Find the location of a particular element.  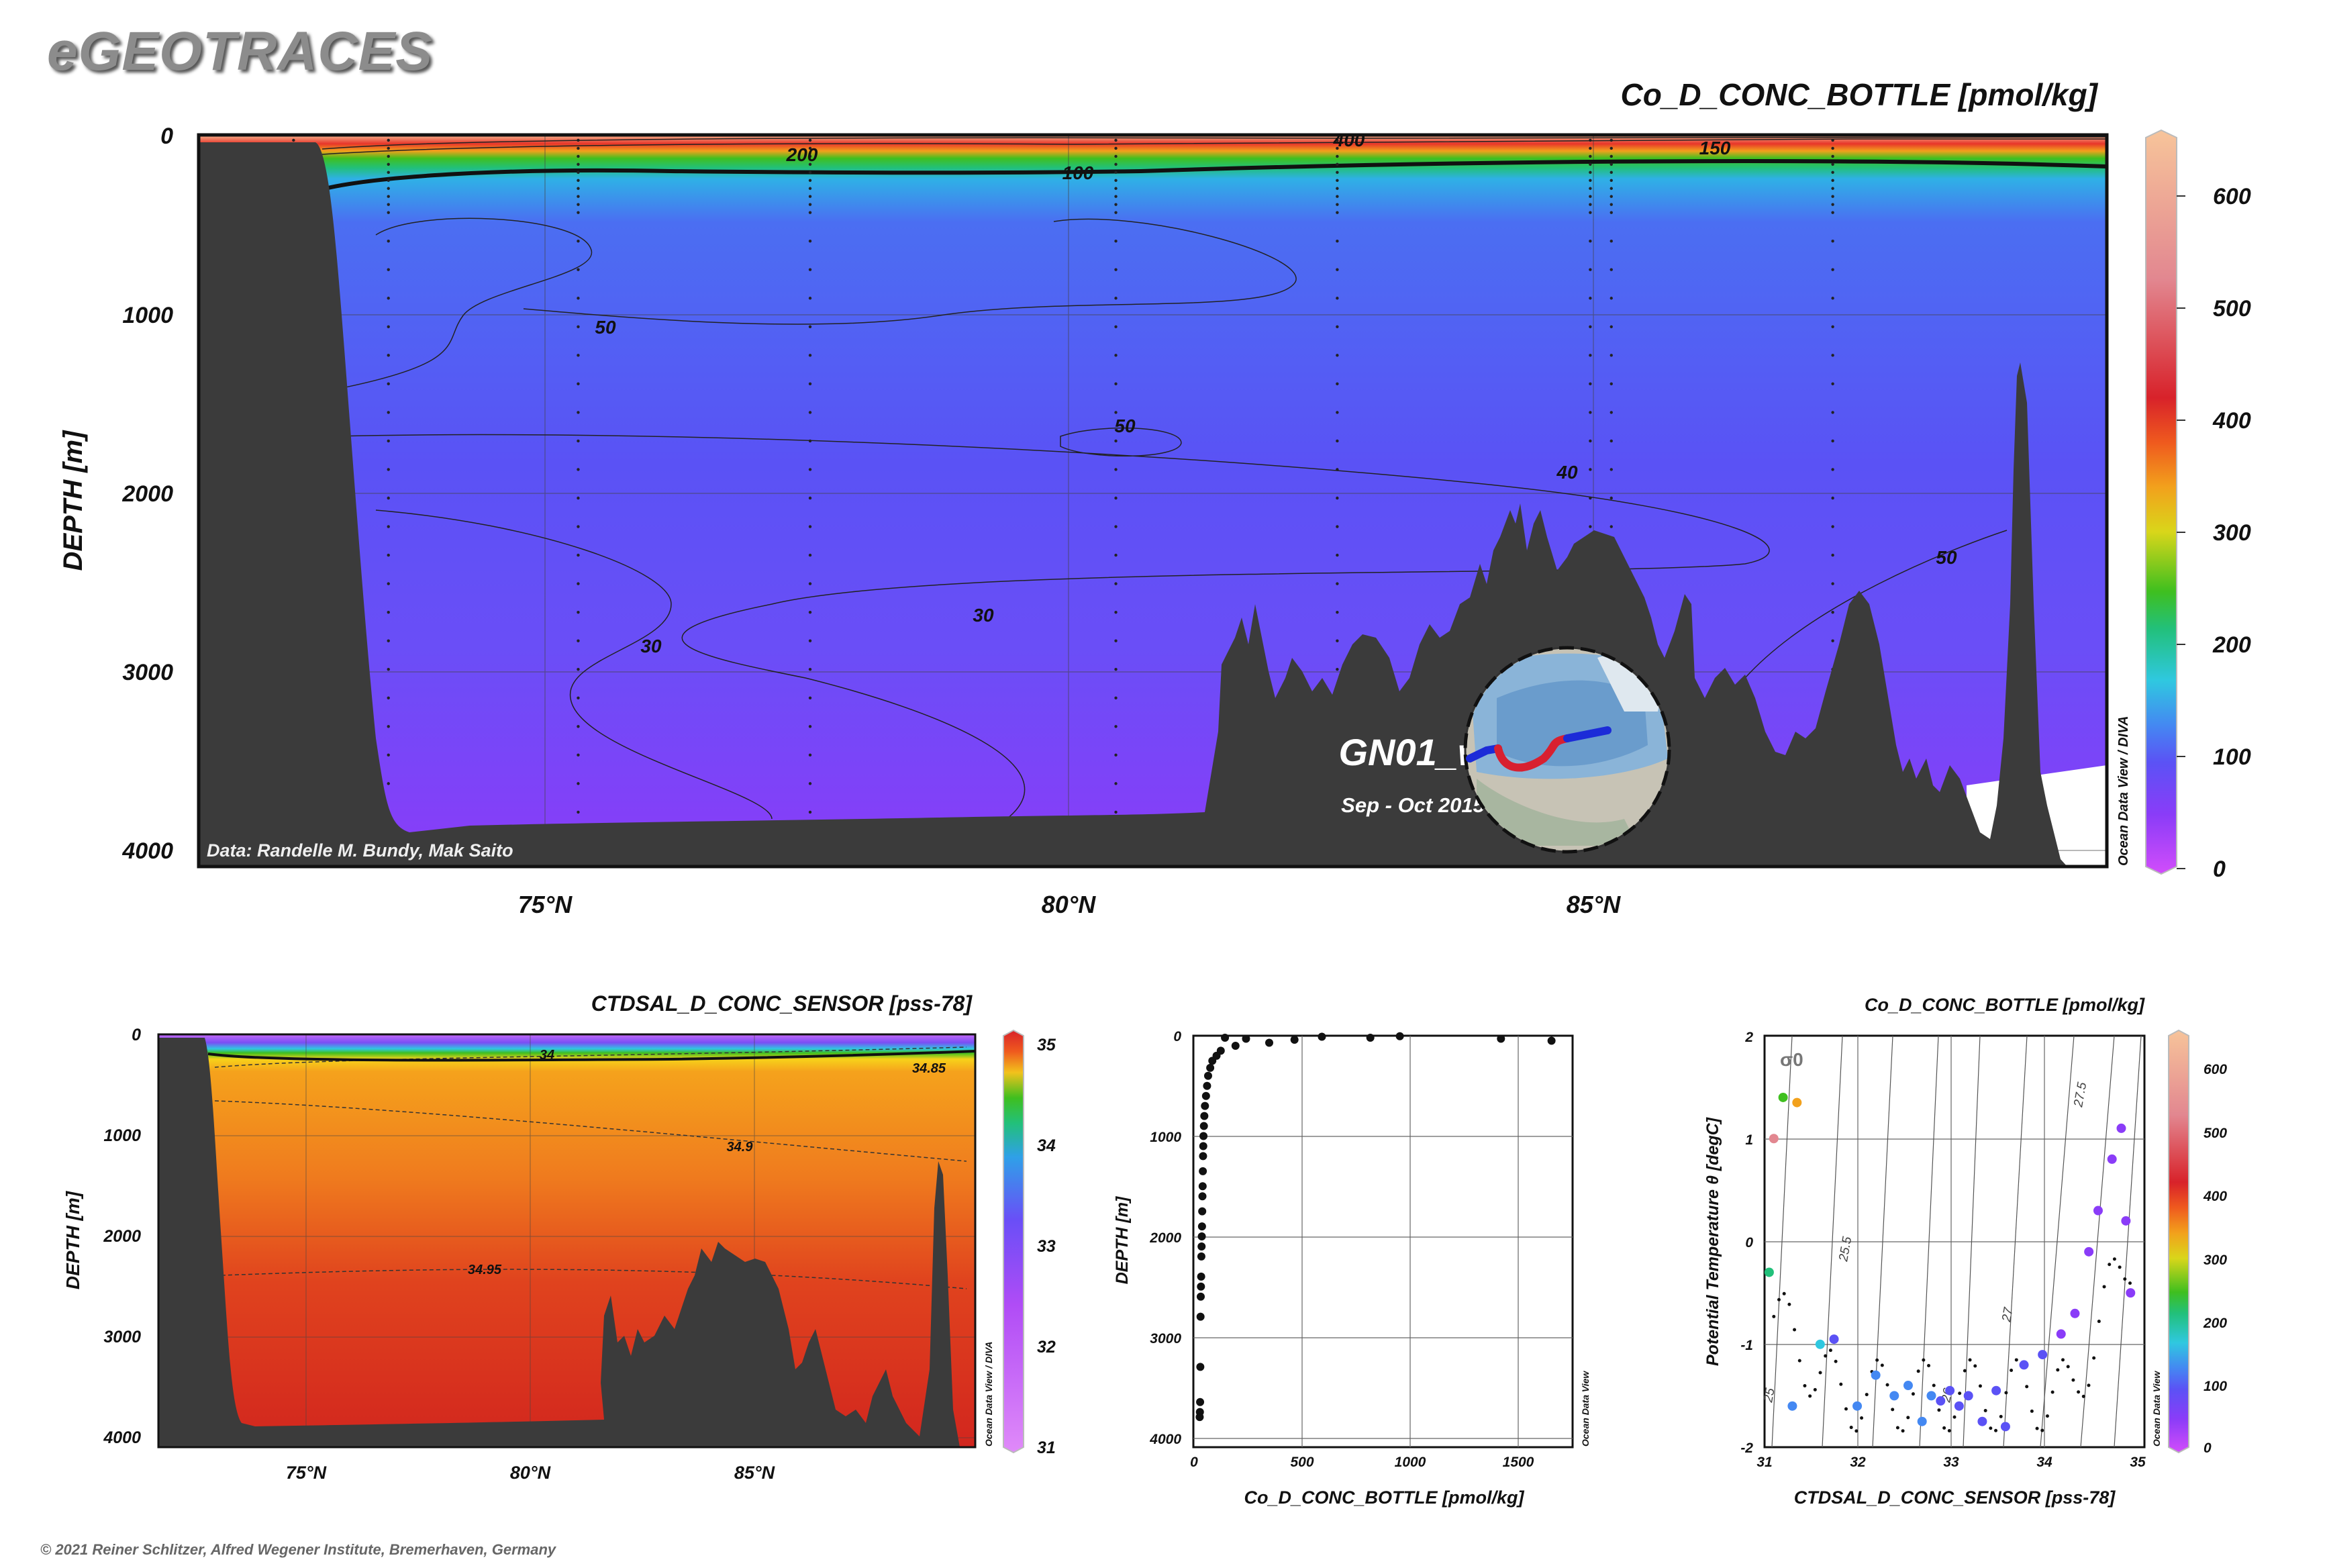

y-tick: 4000 is located at coordinates (1165, 1440).